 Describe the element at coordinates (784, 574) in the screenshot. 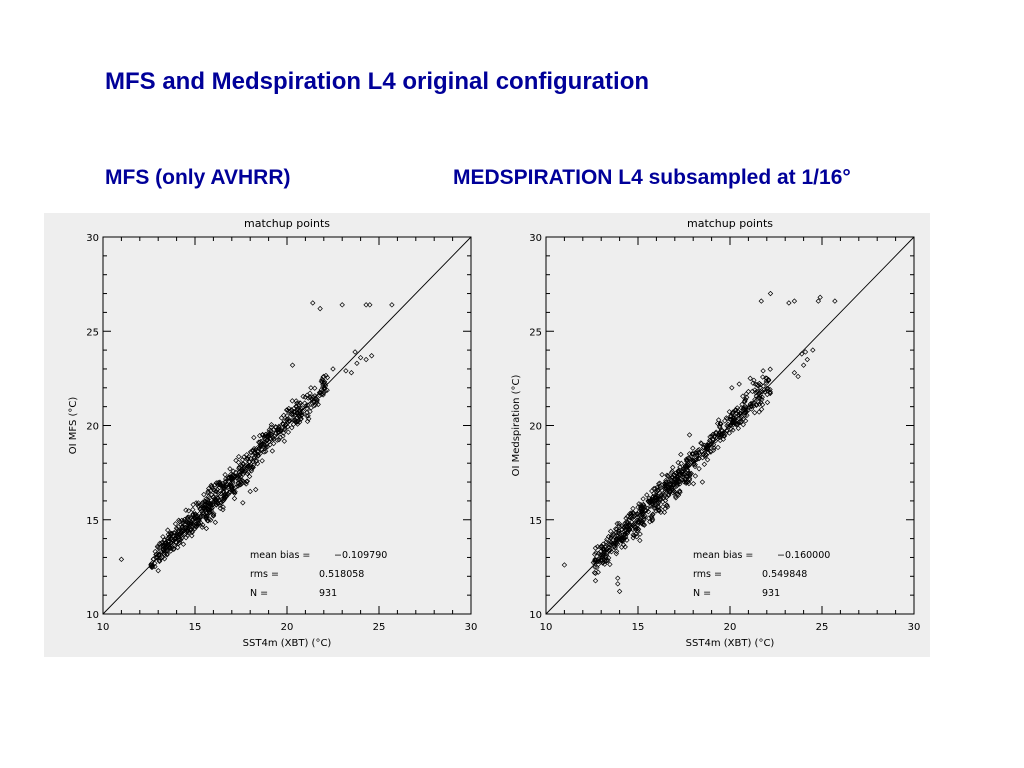

I see `stat-value: 0.549848` at that location.